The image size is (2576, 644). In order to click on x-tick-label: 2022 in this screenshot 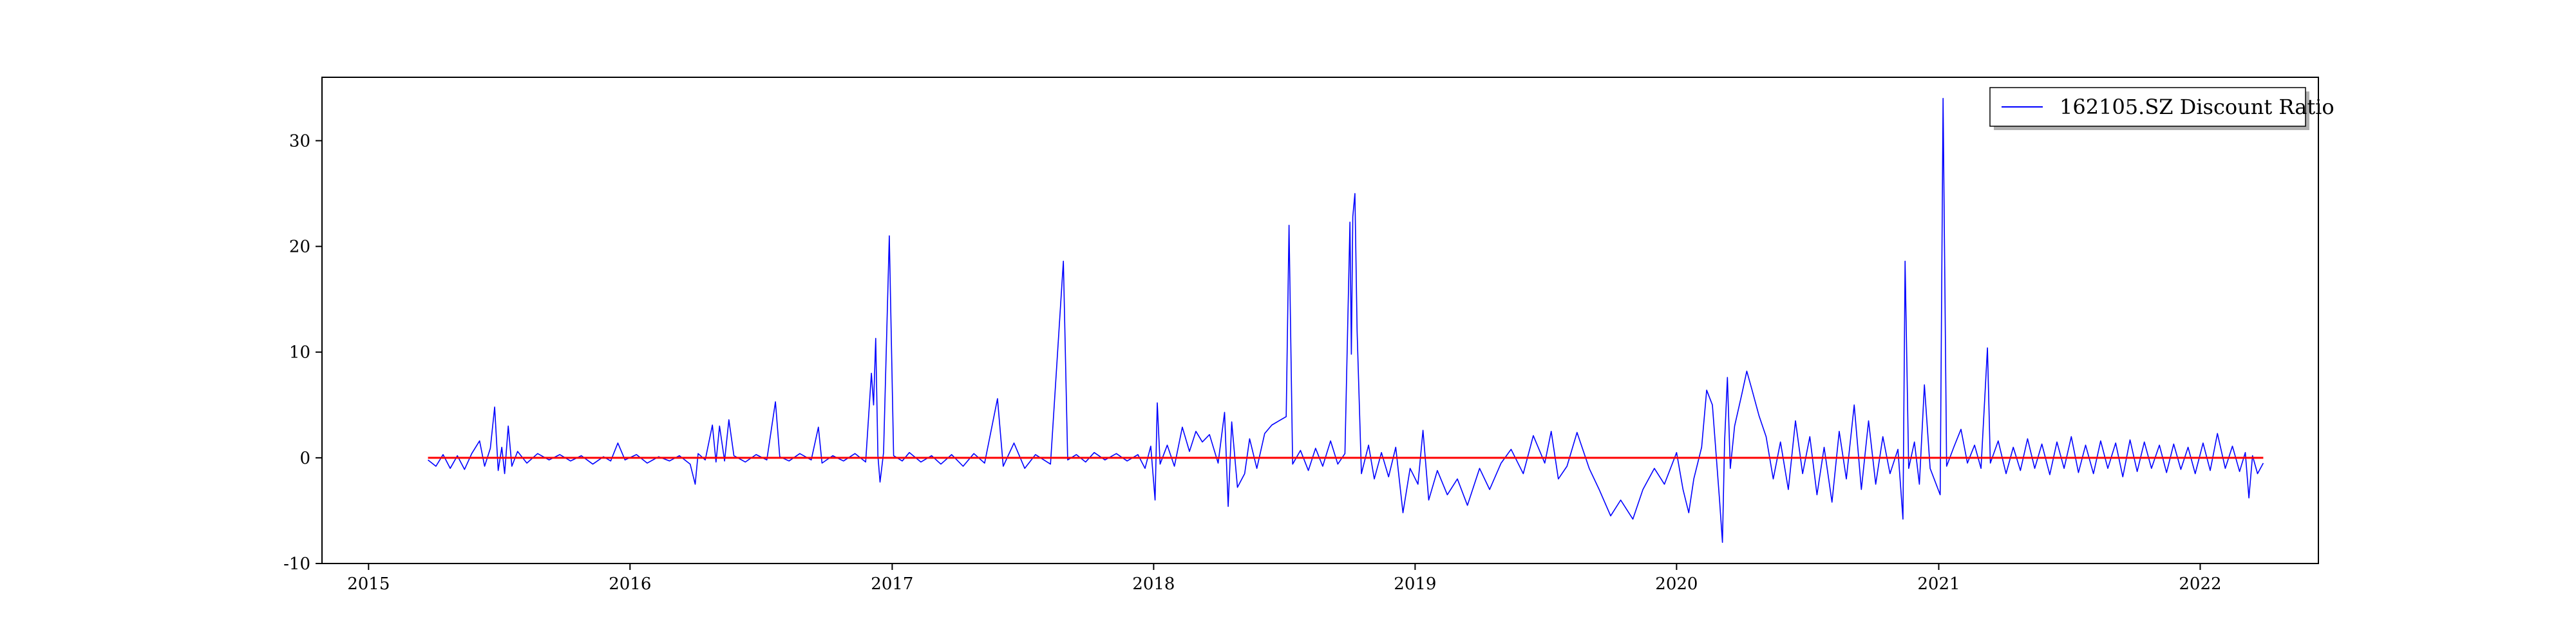, I will do `click(2200, 584)`.